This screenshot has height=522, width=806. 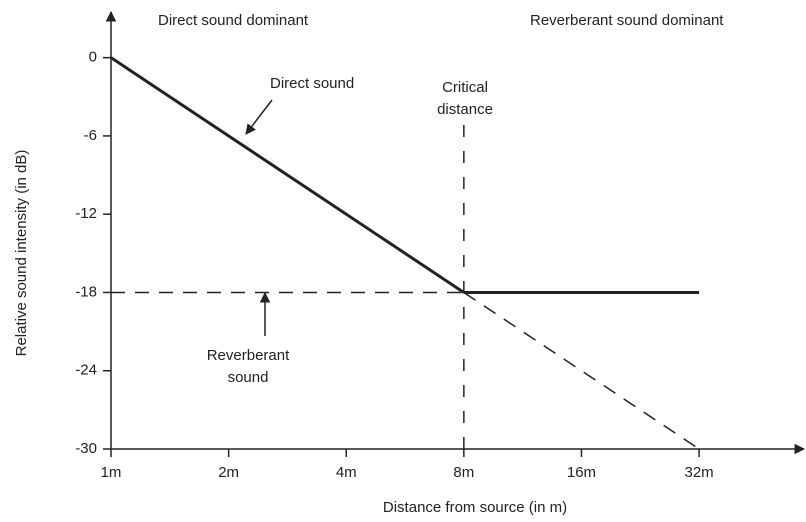 What do you see at coordinates (21, 253) in the screenshot?
I see `y-axis-label: Relative sound intensity (in dB)` at bounding box center [21, 253].